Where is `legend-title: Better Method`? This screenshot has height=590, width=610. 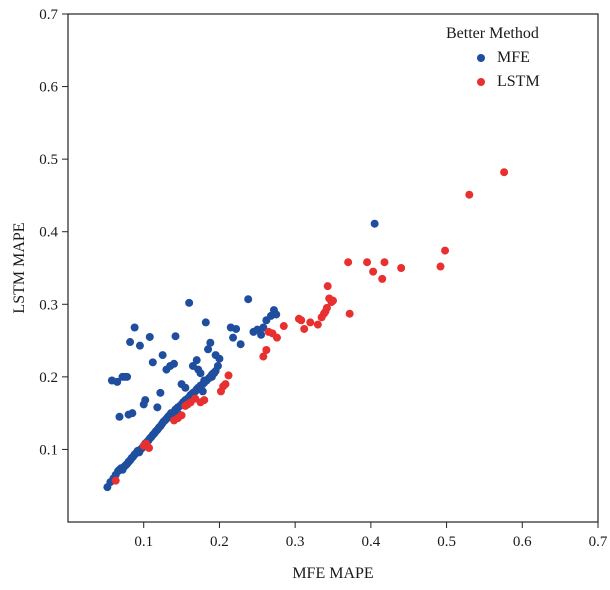
legend-title: Better Method is located at coordinates (492, 33).